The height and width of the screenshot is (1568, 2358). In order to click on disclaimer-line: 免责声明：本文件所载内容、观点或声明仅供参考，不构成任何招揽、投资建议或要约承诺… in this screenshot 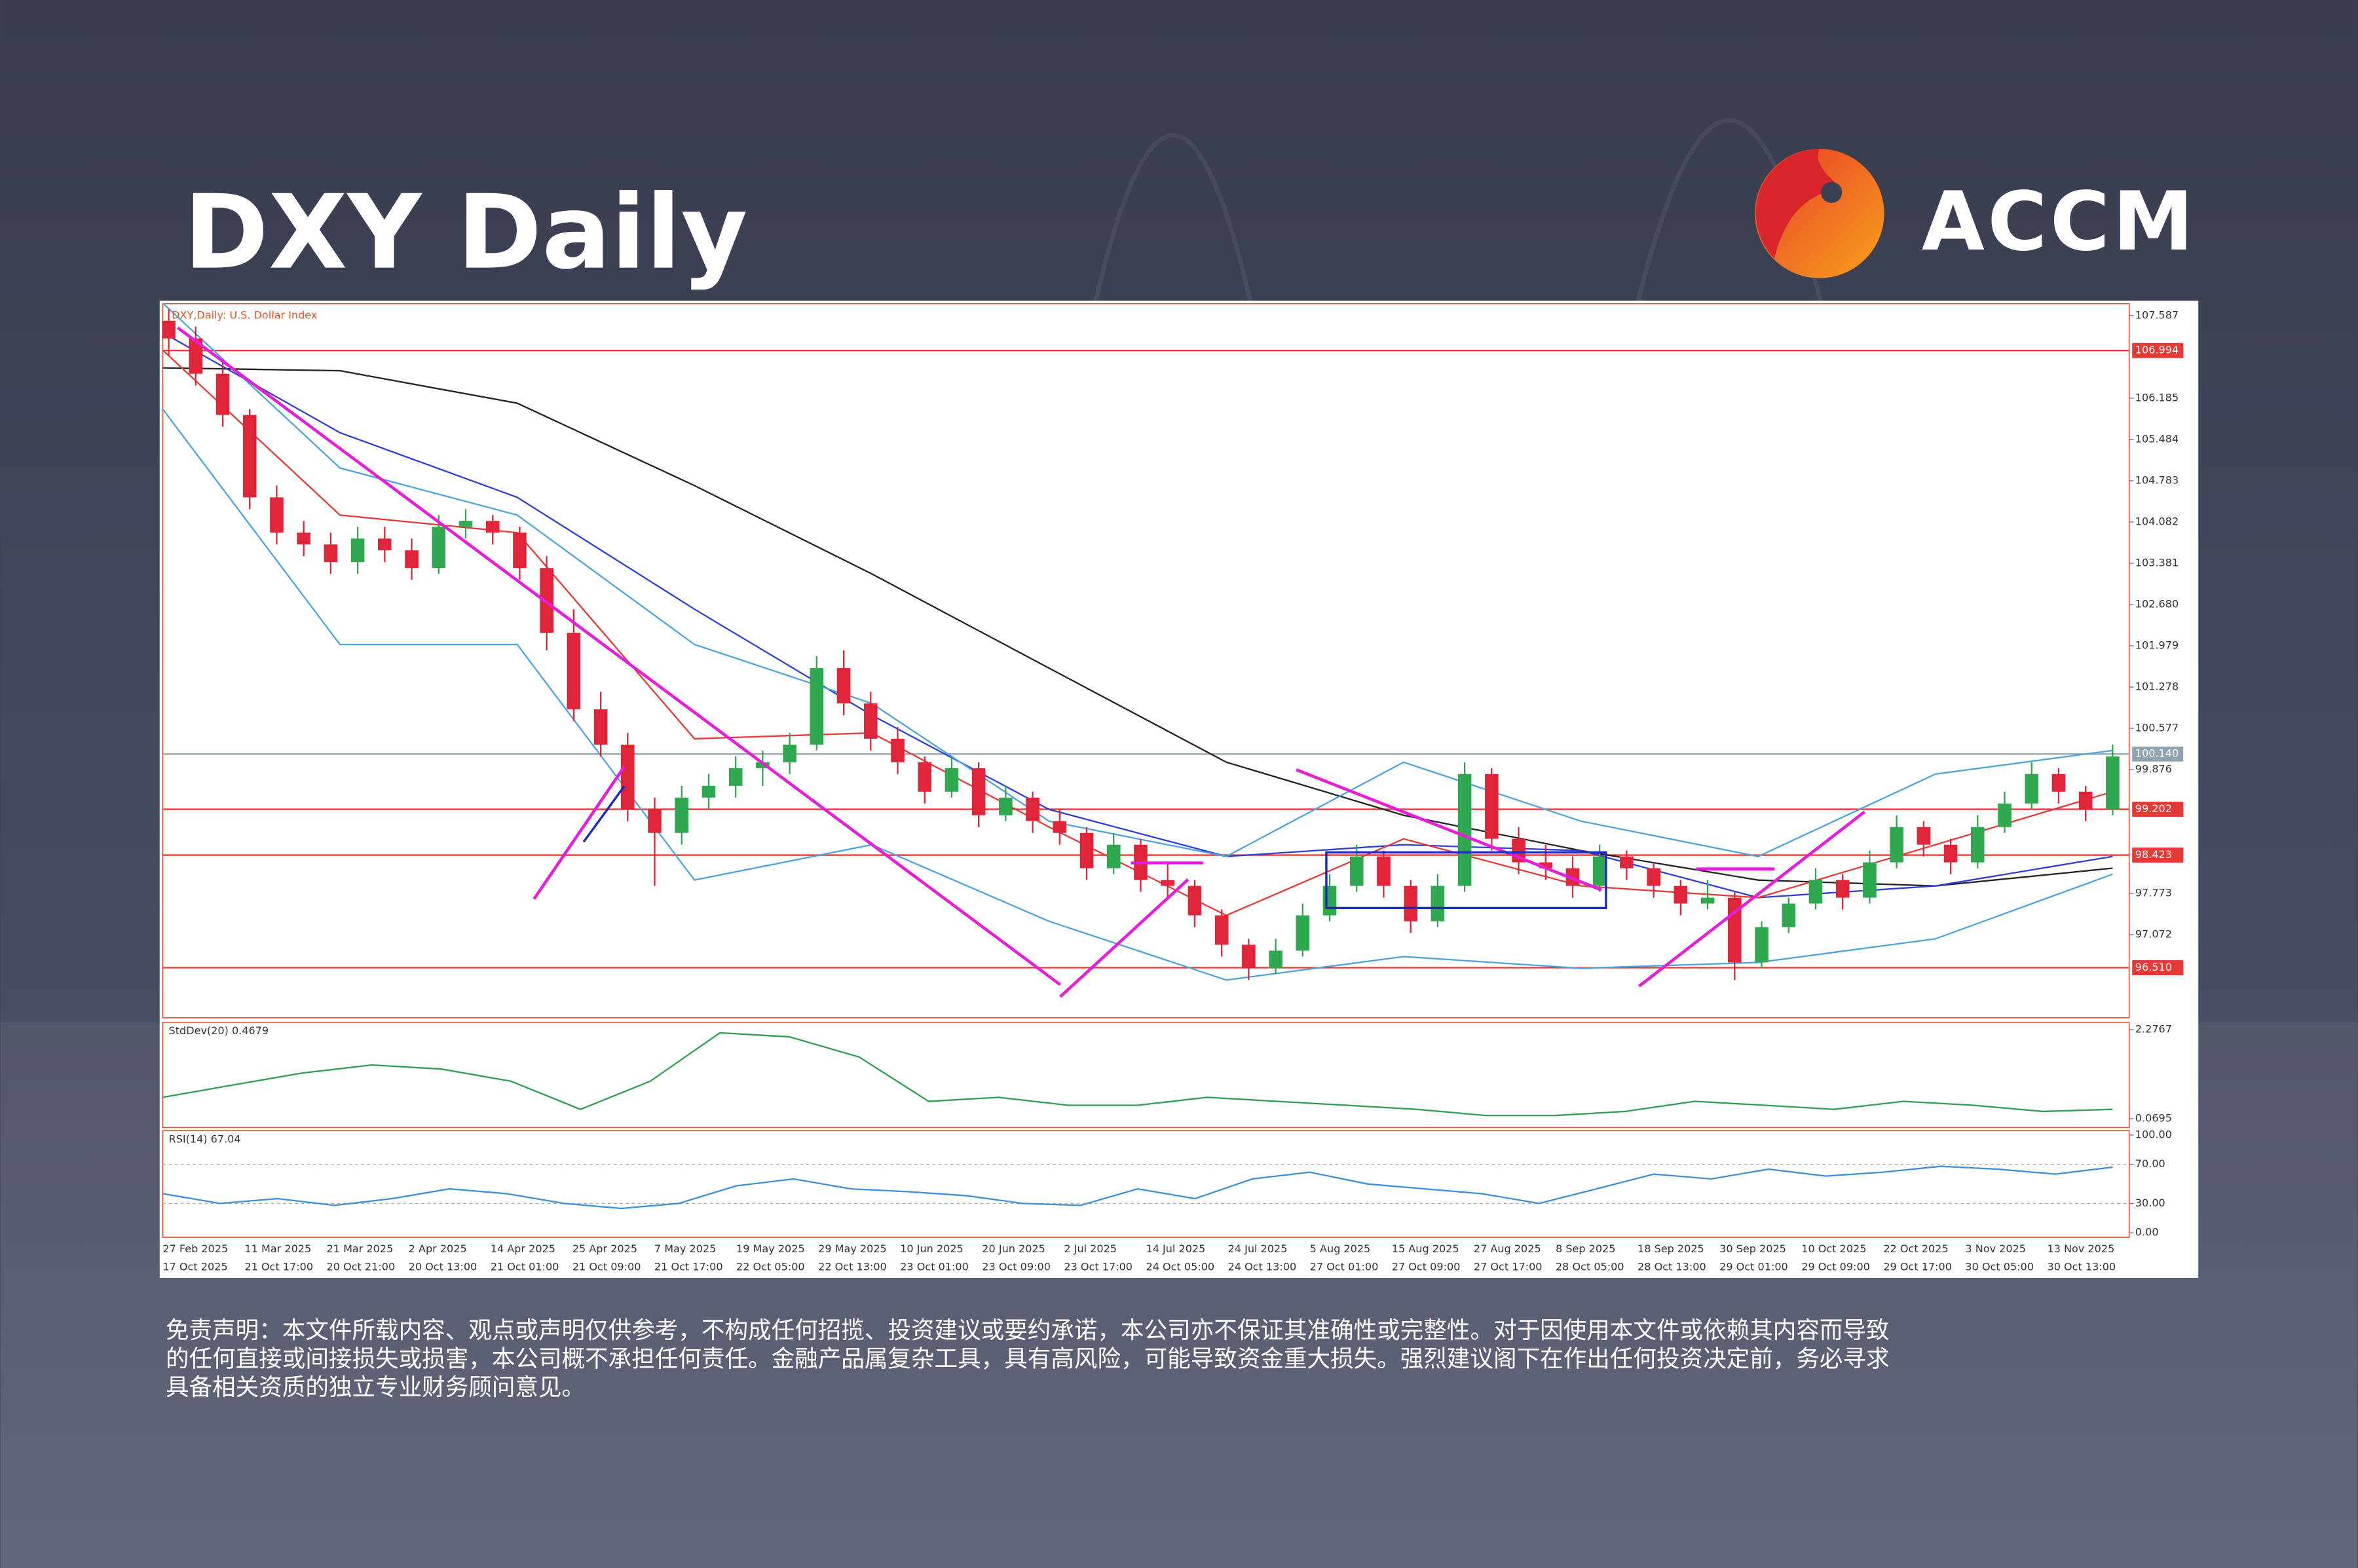, I will do `click(1028, 1330)`.